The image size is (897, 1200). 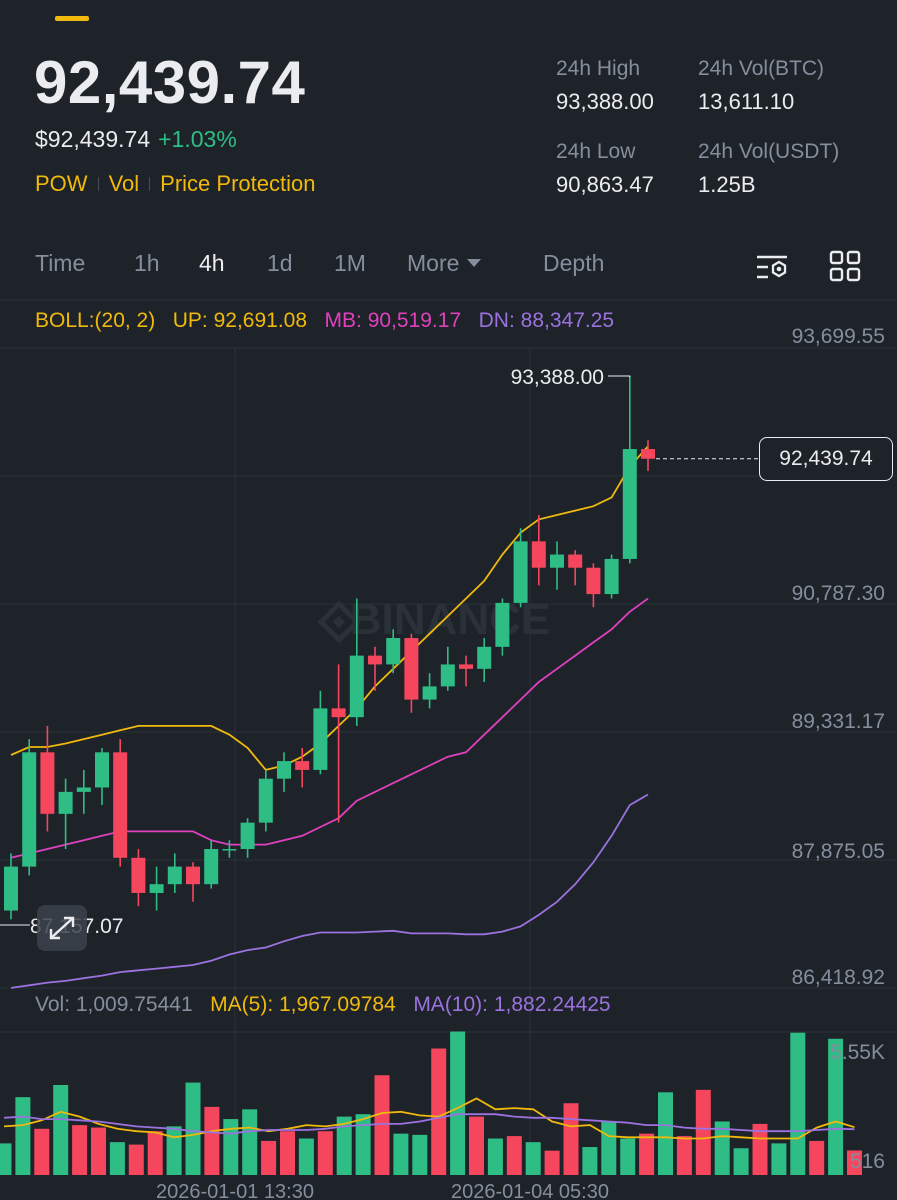 I want to click on expand-arrows-icon, so click(x=62, y=928).